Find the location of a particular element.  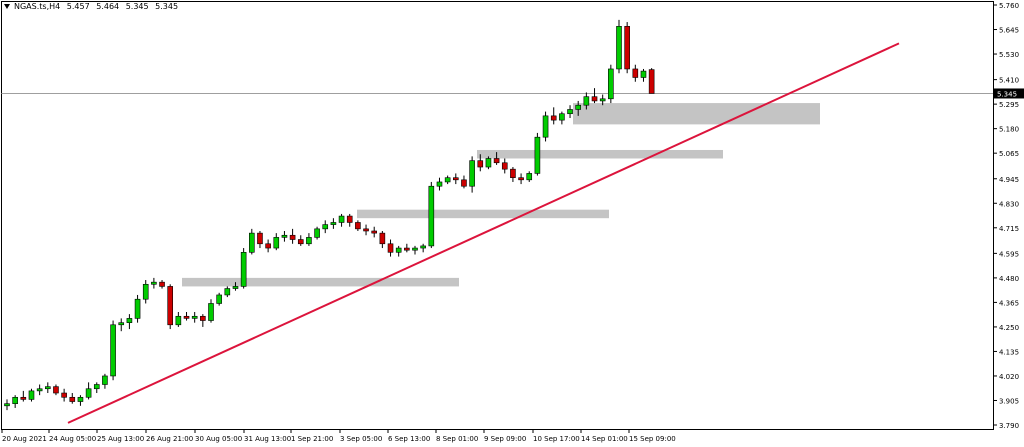

y-tick-label: 5.760 is located at coordinates (1009, 6).